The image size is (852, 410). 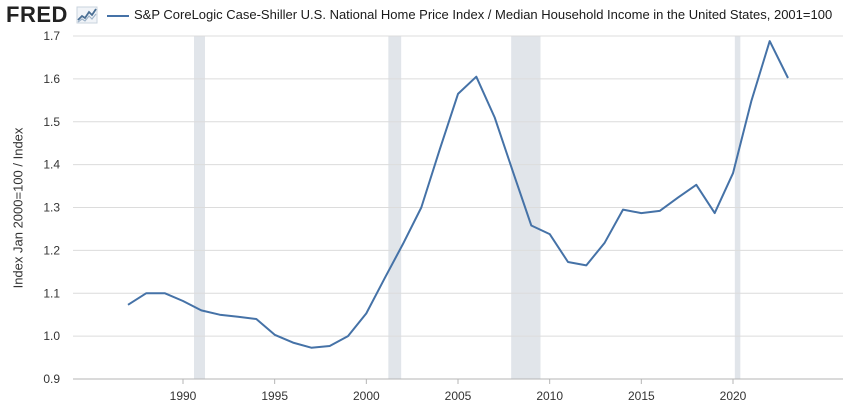 I want to click on x-axis, so click(x=458, y=381).